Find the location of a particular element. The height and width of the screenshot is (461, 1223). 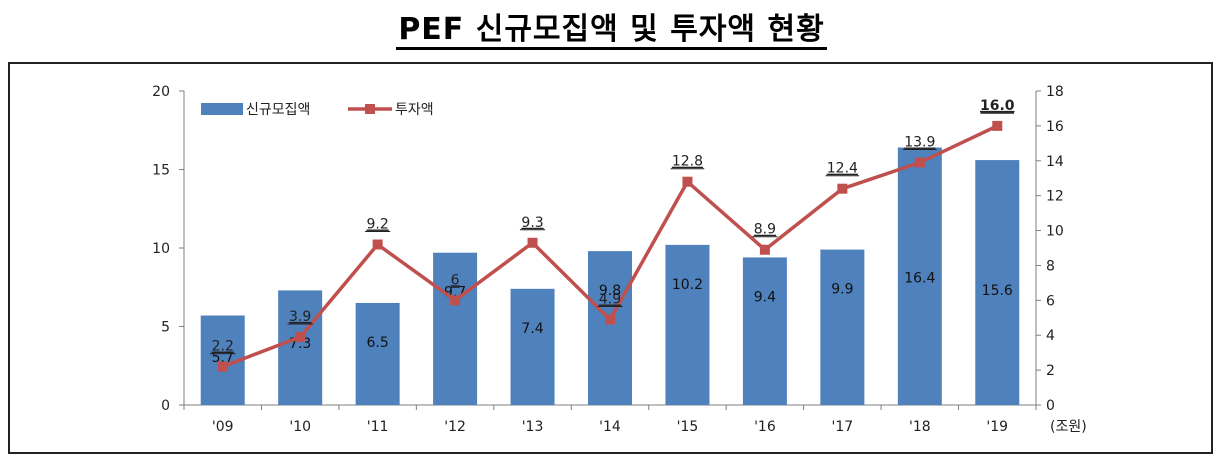

x-tick-label: '18 is located at coordinates (920, 427).